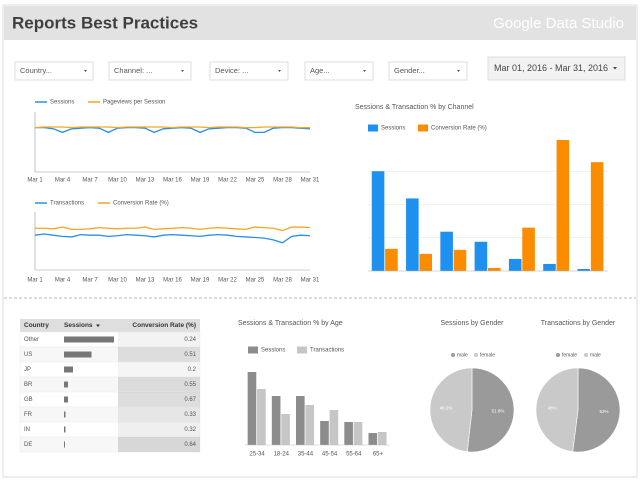 The width and height of the screenshot is (640, 481). What do you see at coordinates (556, 68) in the screenshot?
I see `date-range-box` at bounding box center [556, 68].